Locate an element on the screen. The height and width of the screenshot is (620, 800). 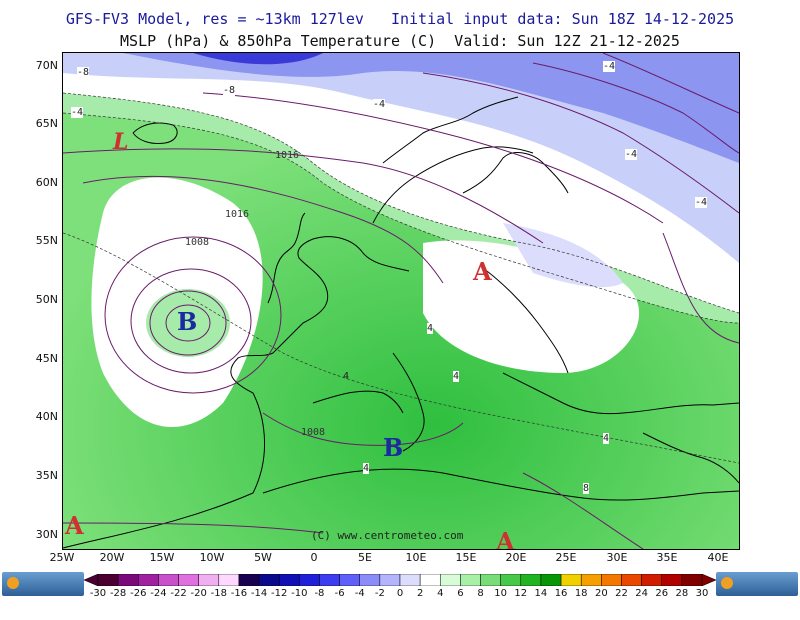
colorbar-tick-label: -10 is located at coordinates (299, 593).